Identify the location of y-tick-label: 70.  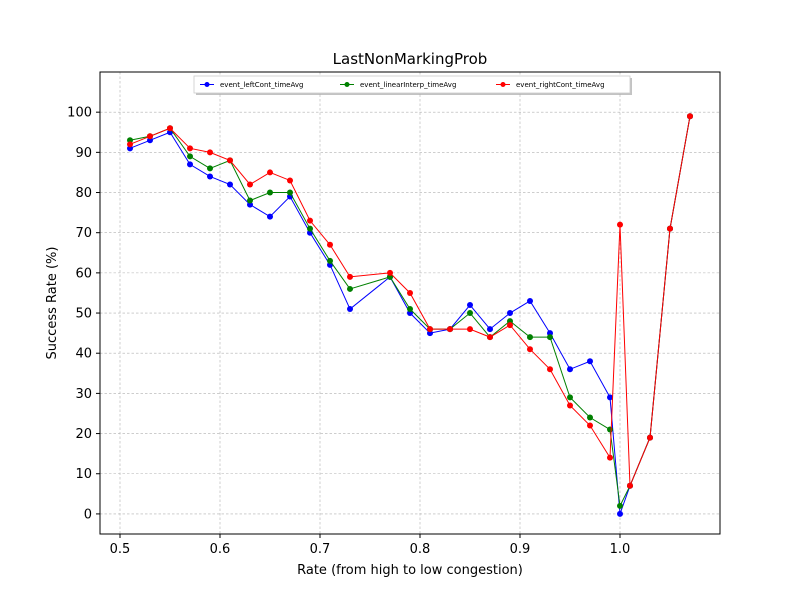
(83, 233).